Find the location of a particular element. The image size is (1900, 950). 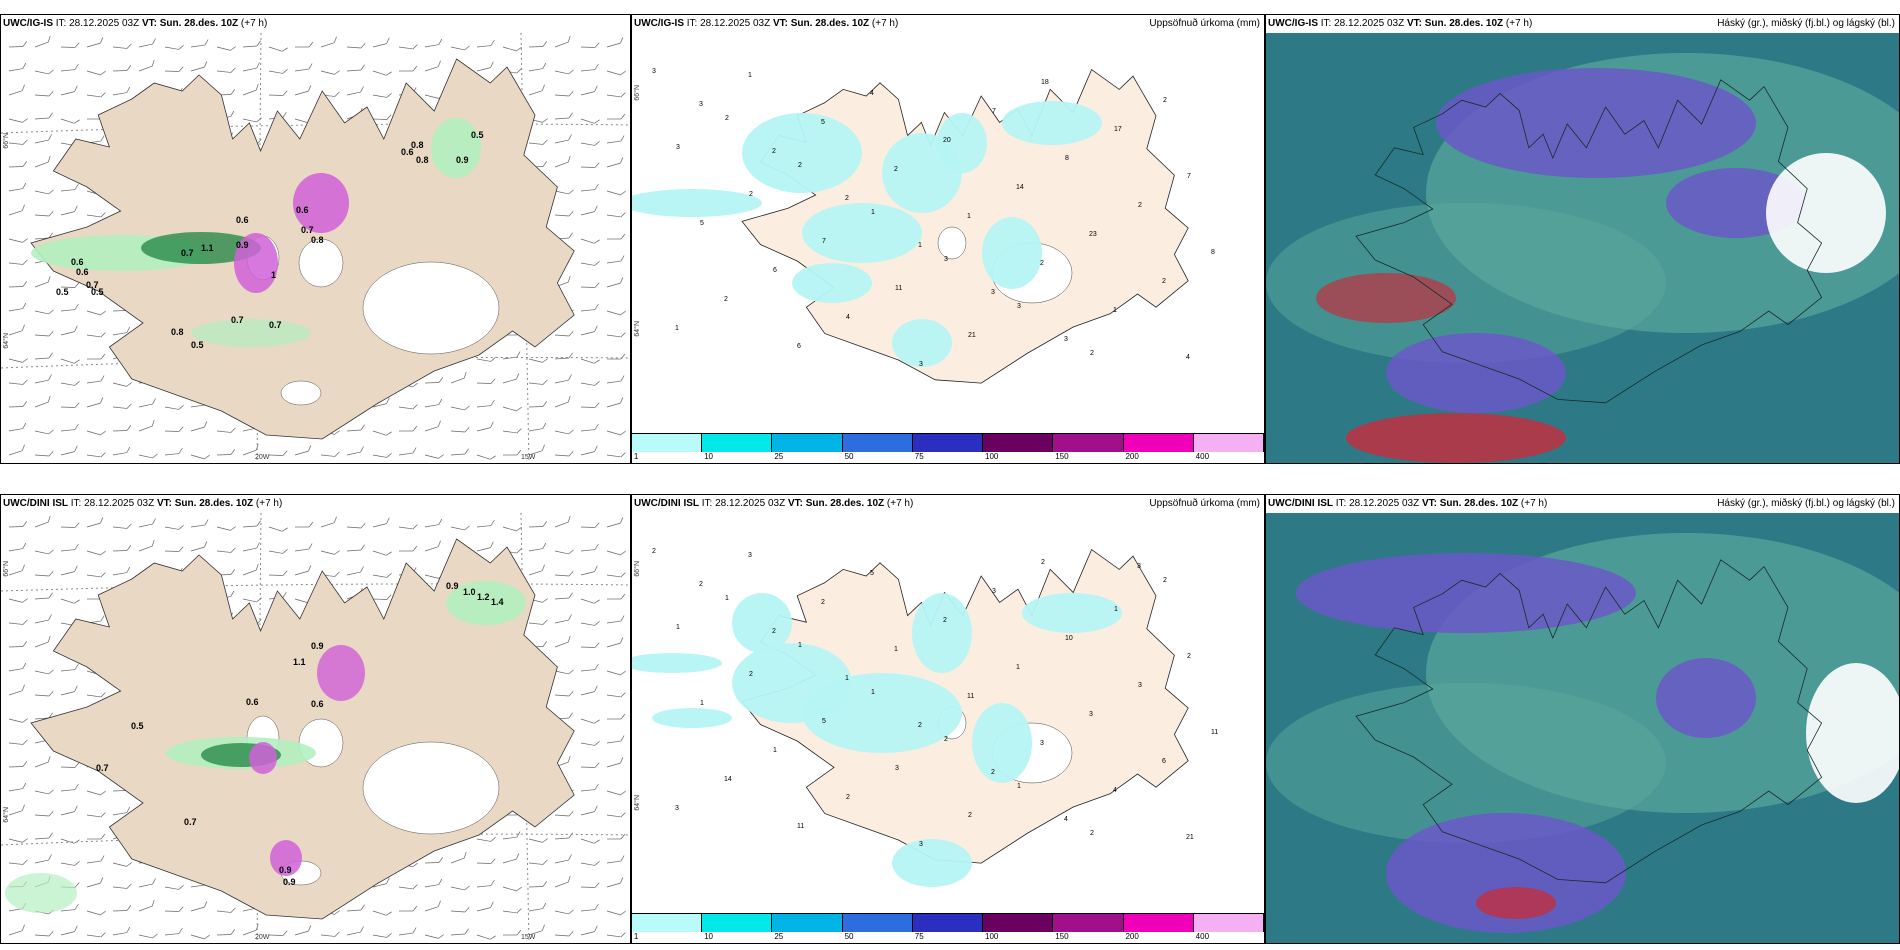

legend-label: 75 is located at coordinates (919, 456).